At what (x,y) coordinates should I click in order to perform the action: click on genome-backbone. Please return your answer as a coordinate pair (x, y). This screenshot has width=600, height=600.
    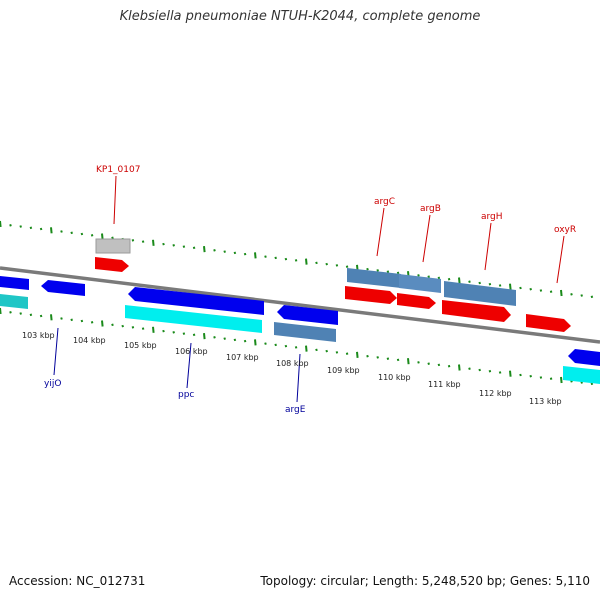
    Looking at the image, I should click on (300, 305).